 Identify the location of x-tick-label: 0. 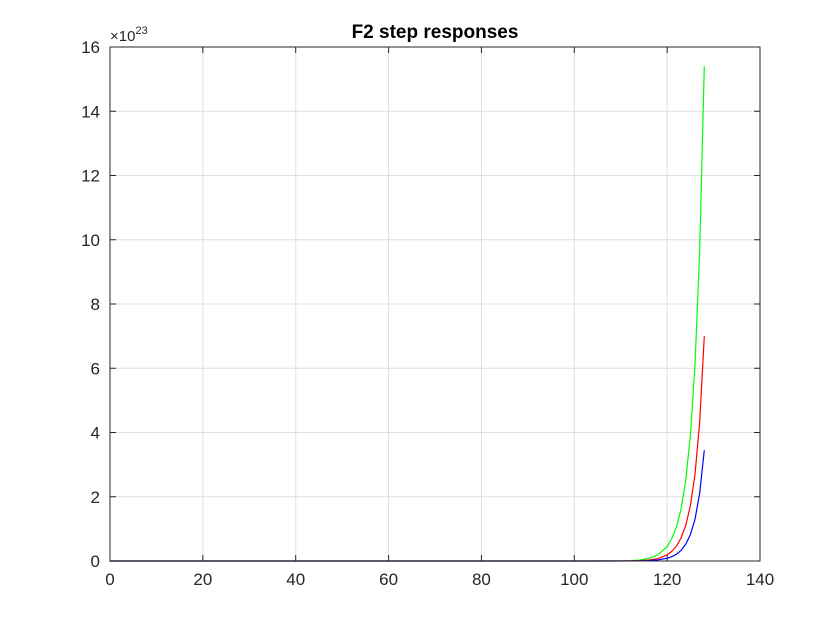
(109, 579).